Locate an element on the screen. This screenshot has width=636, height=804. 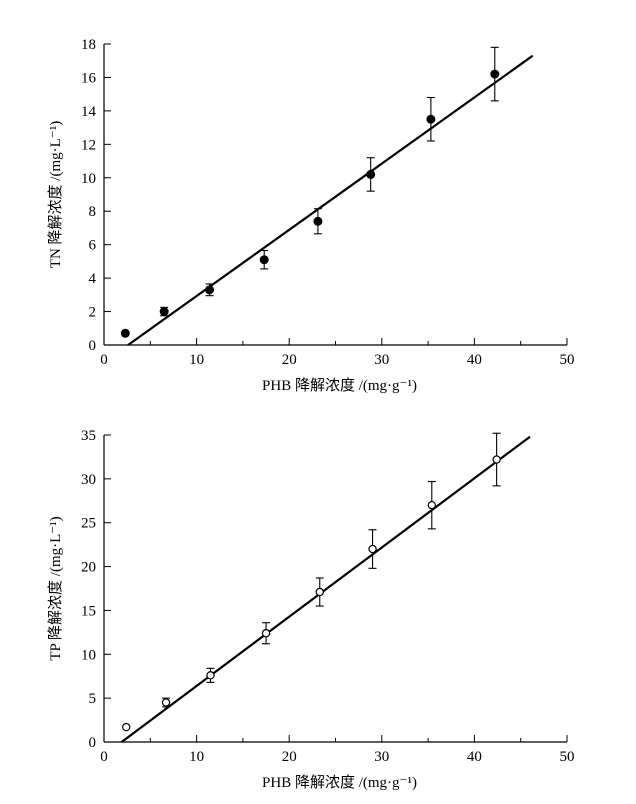
y-tick-label: 14 is located at coordinates (89, 112).